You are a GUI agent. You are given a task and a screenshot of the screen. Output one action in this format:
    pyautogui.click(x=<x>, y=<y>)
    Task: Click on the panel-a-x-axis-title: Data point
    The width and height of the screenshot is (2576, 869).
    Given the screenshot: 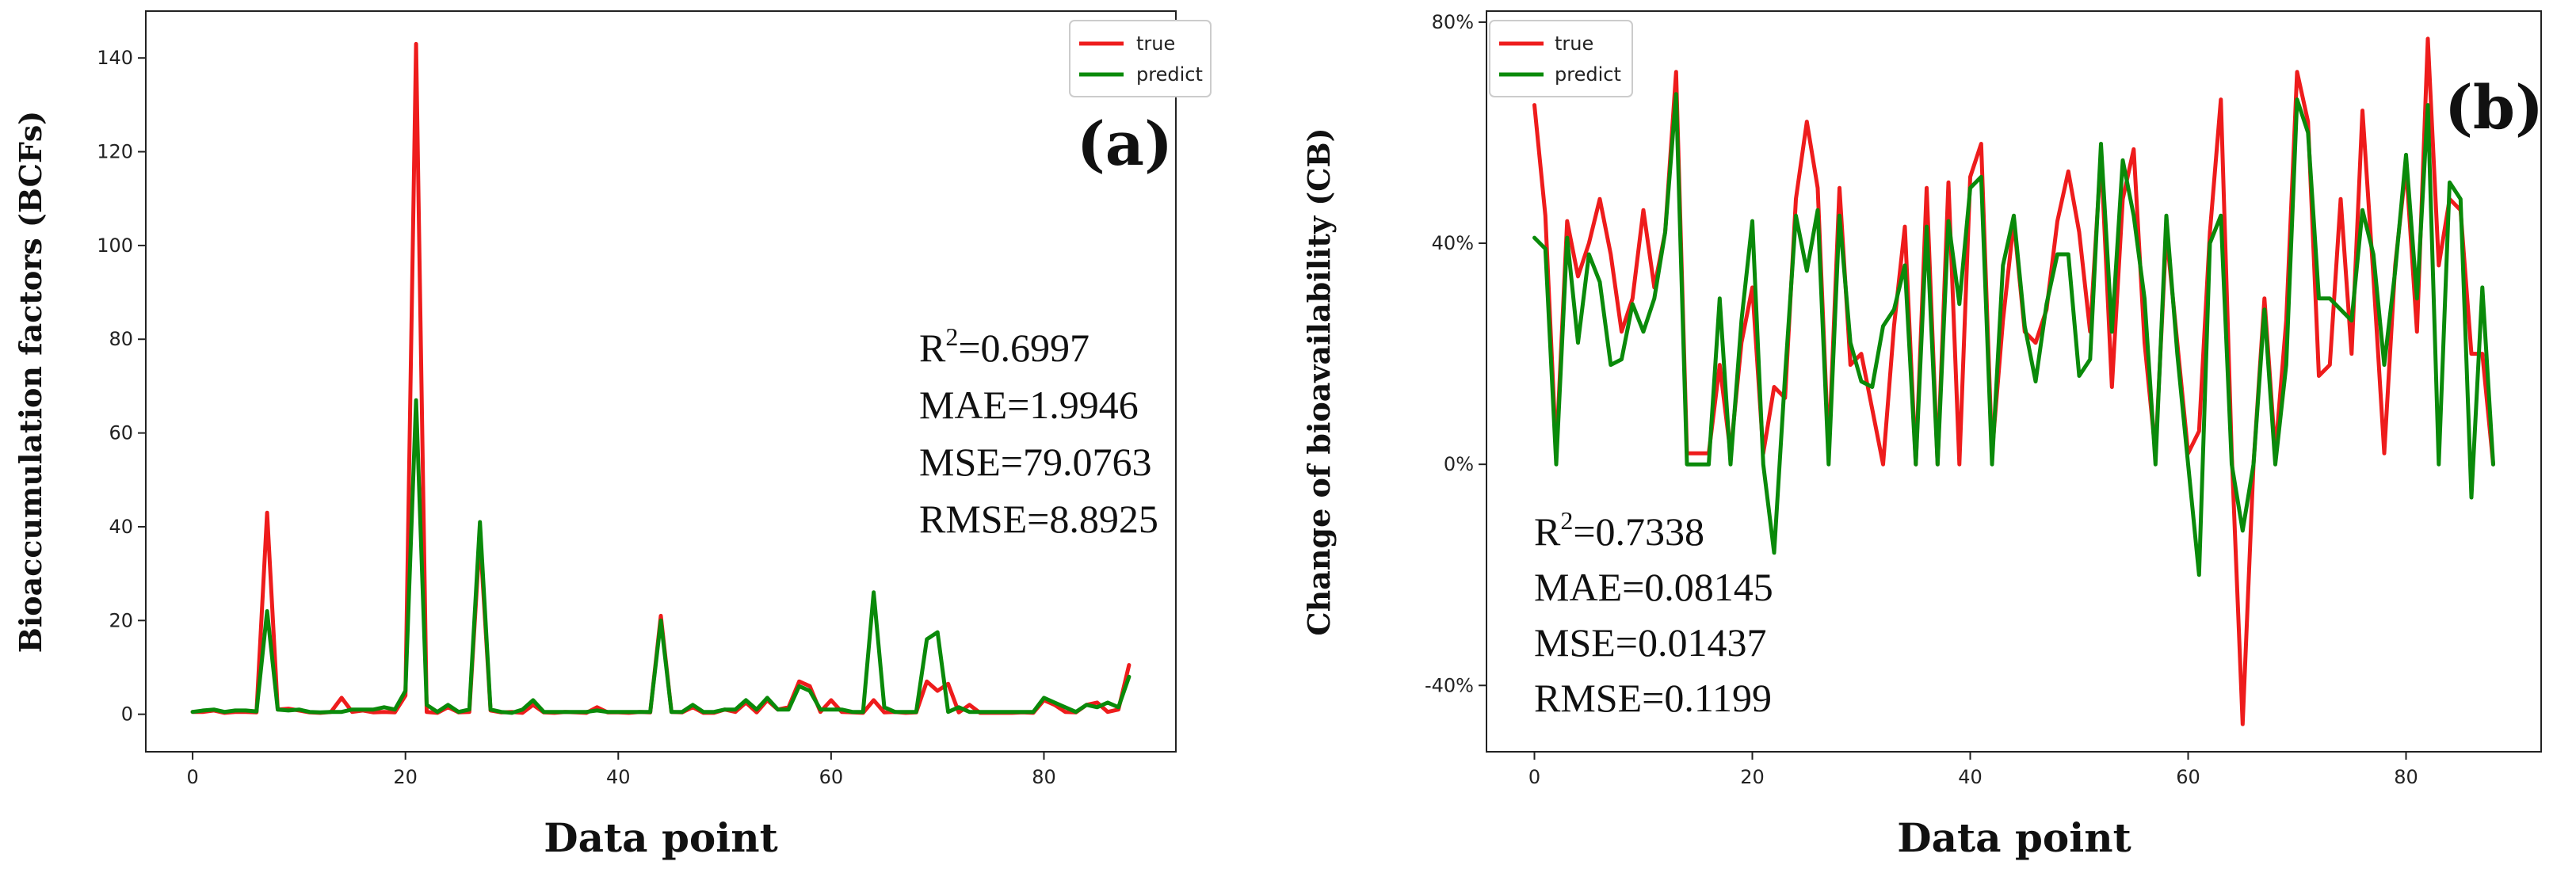 What is the action you would take?
    pyautogui.click(x=660, y=837)
    